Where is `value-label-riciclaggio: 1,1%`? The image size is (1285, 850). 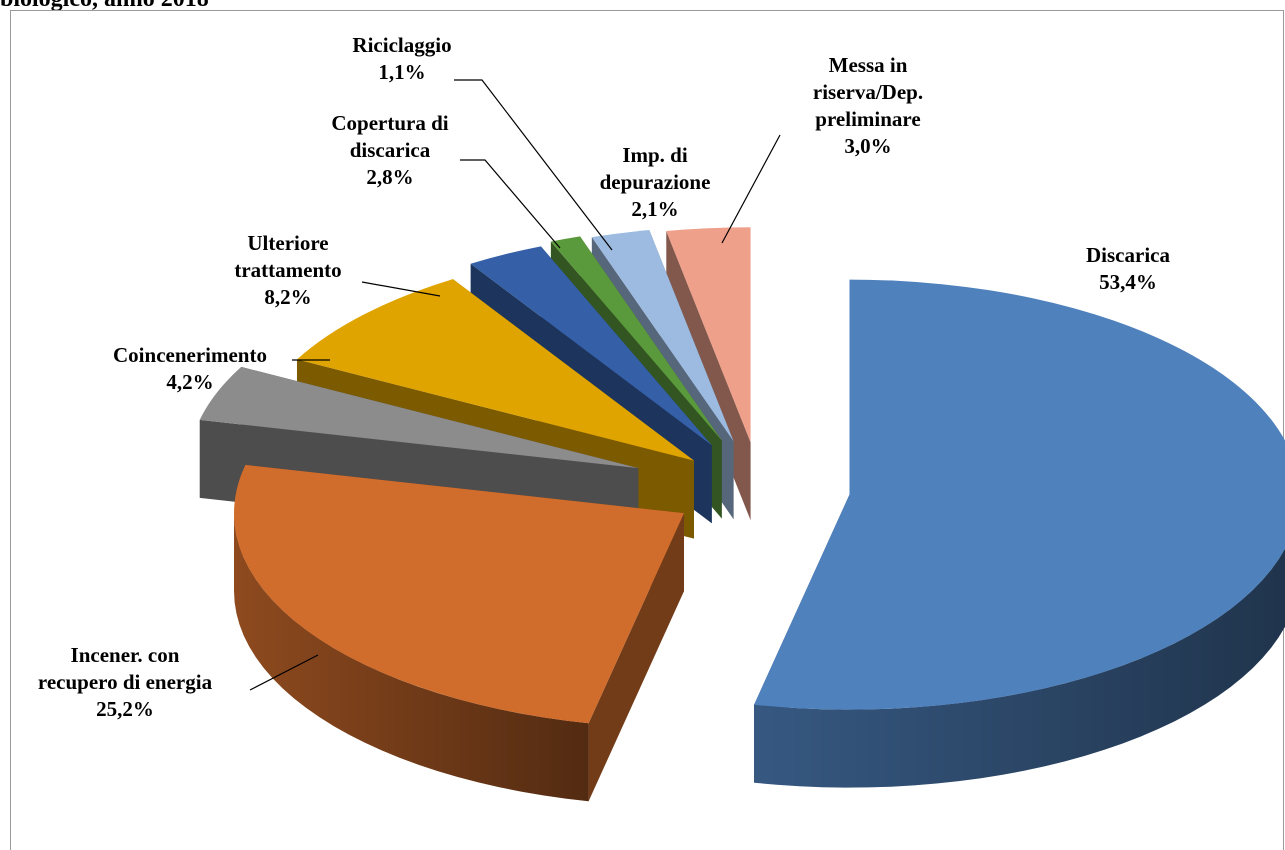 value-label-riciclaggio: 1,1% is located at coordinates (401, 72).